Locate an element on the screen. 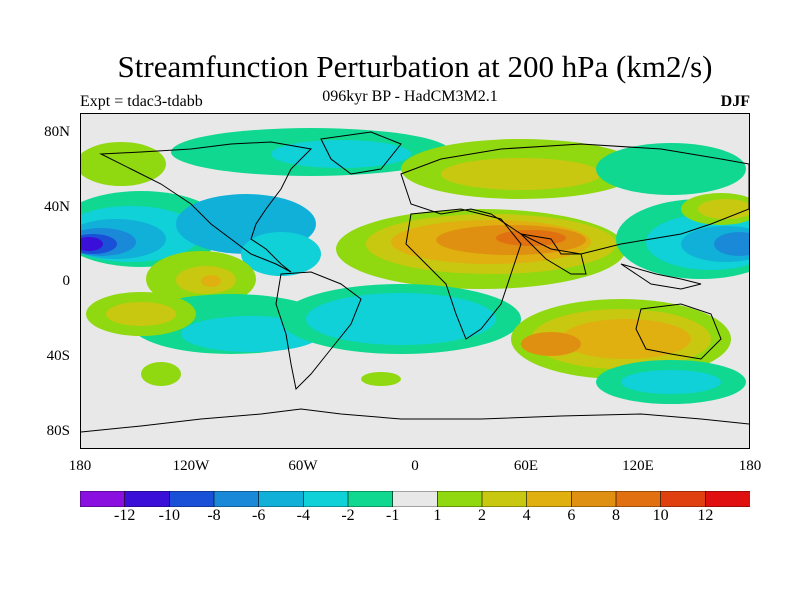 The height and width of the screenshot is (600, 800). lon-label: 60E is located at coordinates (526, 466).